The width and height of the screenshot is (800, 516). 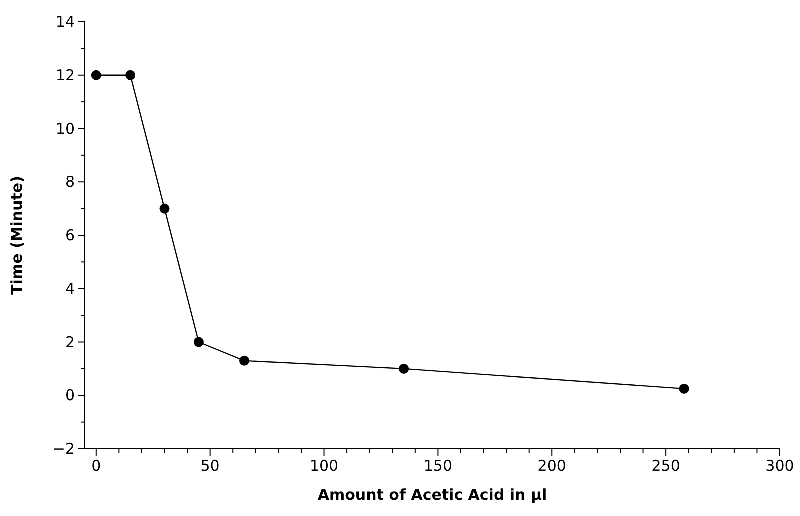 What do you see at coordinates (63, 449) in the screenshot?
I see `y-tick-label: −2` at bounding box center [63, 449].